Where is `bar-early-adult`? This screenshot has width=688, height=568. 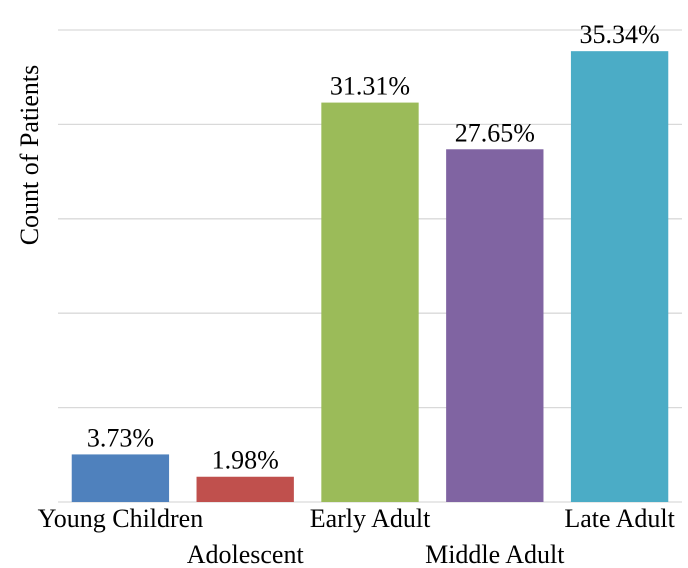
bar-early-adult is located at coordinates (370, 302).